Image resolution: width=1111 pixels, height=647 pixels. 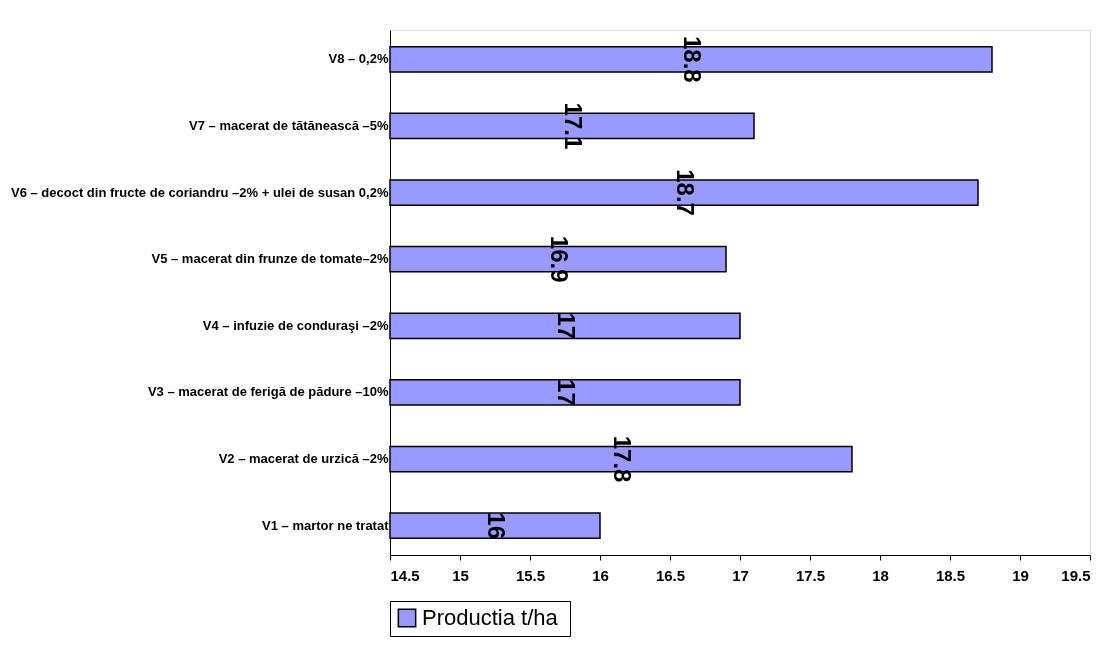 What do you see at coordinates (692, 59) in the screenshot?
I see `data-label: 18.8` at bounding box center [692, 59].